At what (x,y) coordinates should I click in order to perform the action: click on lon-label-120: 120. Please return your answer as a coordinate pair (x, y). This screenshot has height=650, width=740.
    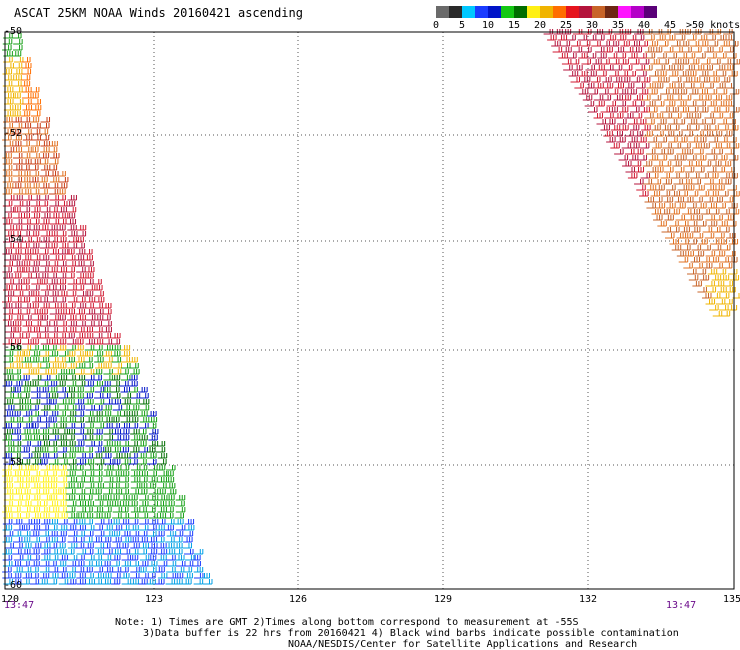
    Looking at the image, I should click on (10, 599).